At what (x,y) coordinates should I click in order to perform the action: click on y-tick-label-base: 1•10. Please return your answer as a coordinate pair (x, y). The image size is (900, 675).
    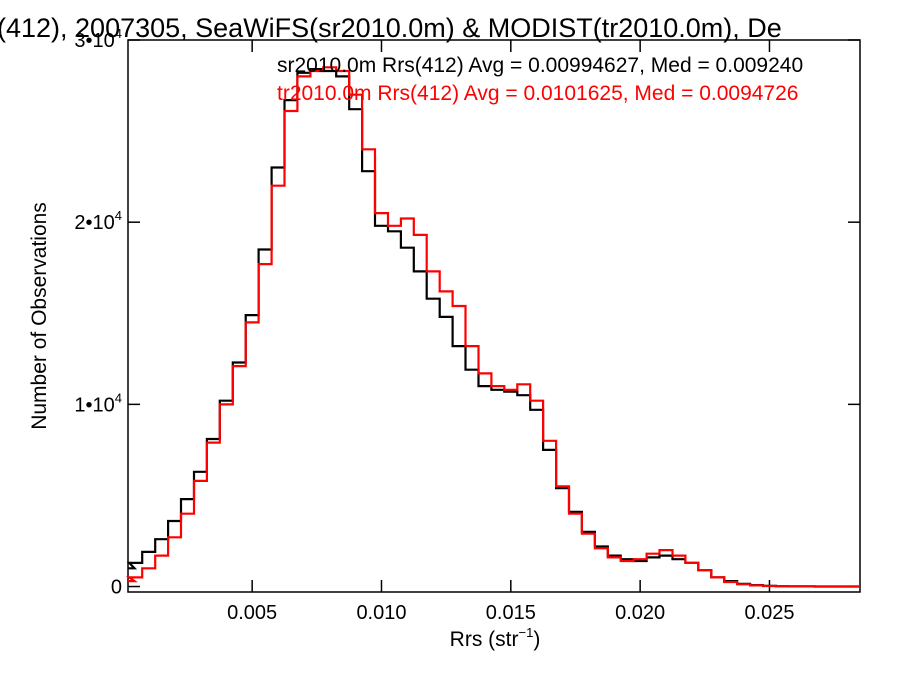
    Looking at the image, I should click on (94, 405).